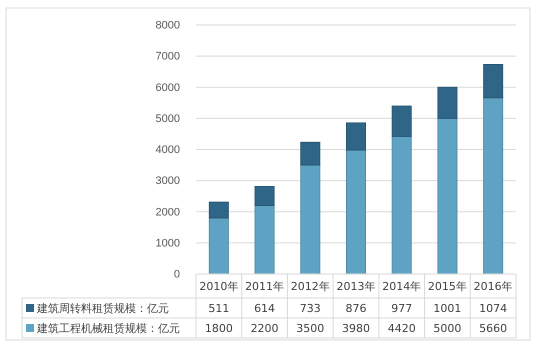 Image resolution: width=540 pixels, height=346 pixels. What do you see at coordinates (310, 328) in the screenshot?
I see `data-label: 3500` at bounding box center [310, 328].